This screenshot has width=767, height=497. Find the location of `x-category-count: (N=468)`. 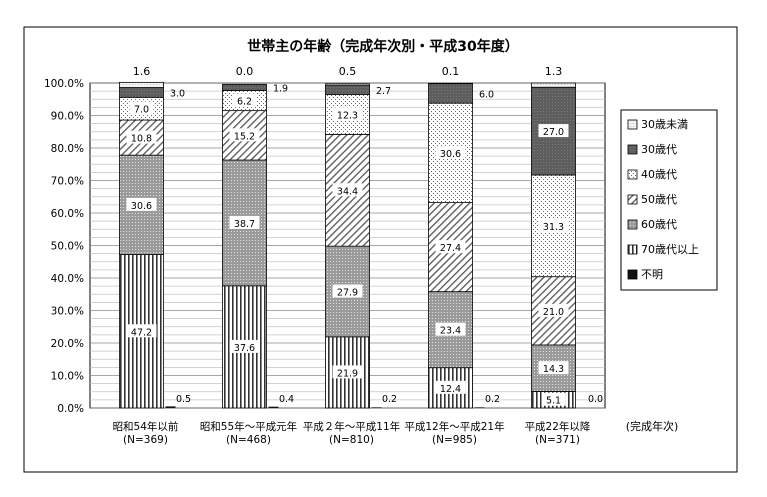

x-category-count: (N=468) is located at coordinates (248, 440).